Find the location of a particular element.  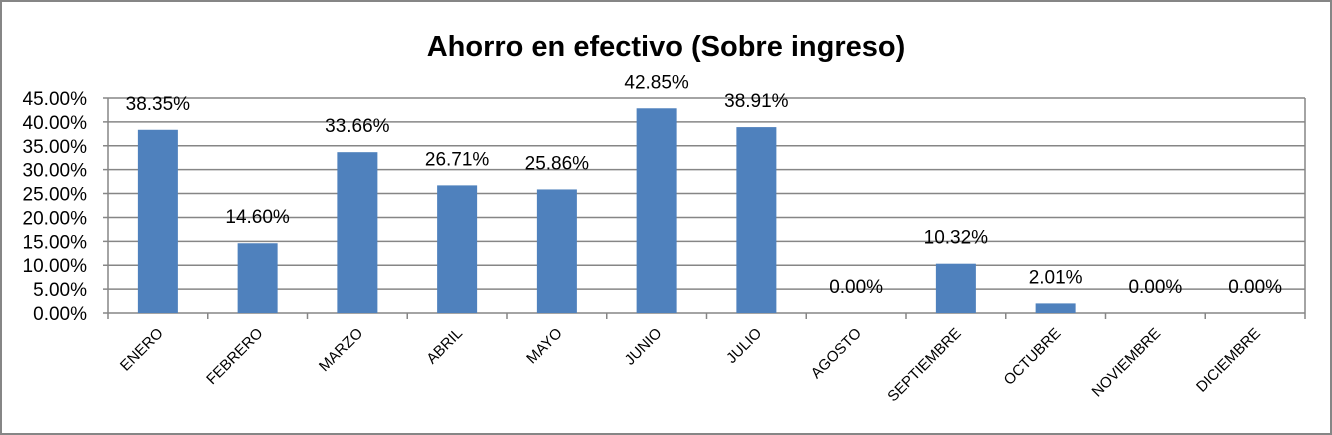

y-tick-label: 25.00% is located at coordinates (55, 195).